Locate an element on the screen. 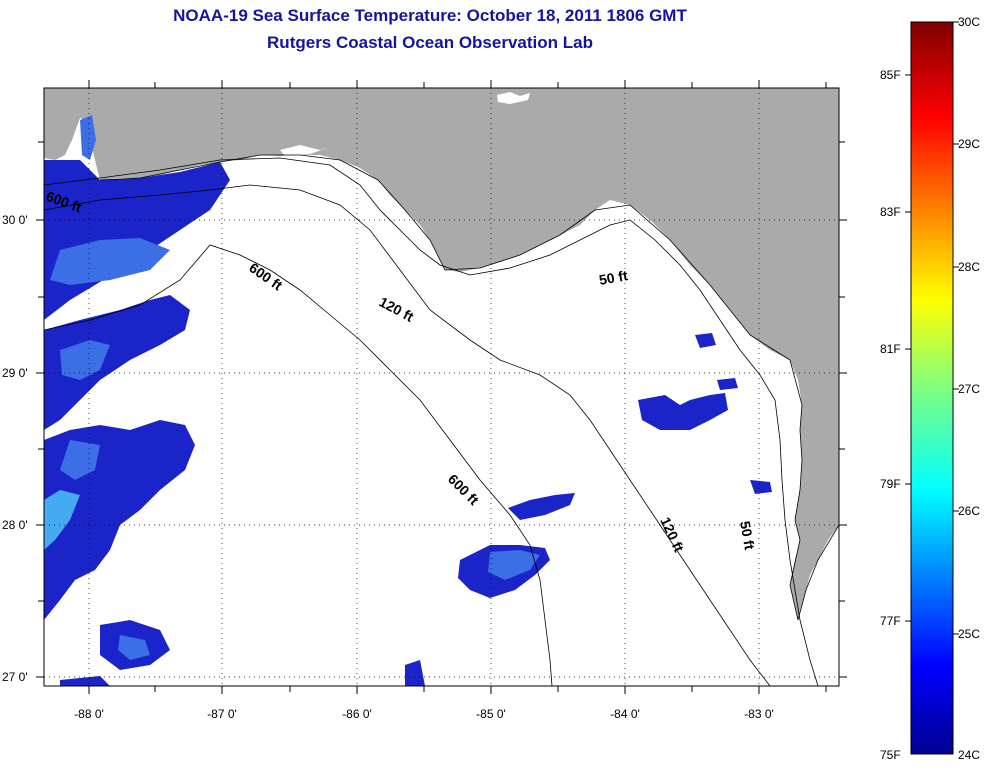 The height and width of the screenshot is (770, 992). colorbar-c-label: 25C is located at coordinates (969, 634).